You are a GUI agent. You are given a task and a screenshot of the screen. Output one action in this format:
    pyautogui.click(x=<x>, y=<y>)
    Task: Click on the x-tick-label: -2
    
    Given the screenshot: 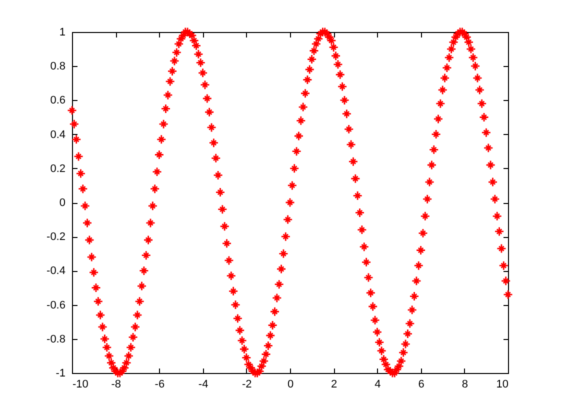 What is the action you would take?
    pyautogui.click(x=247, y=384)
    